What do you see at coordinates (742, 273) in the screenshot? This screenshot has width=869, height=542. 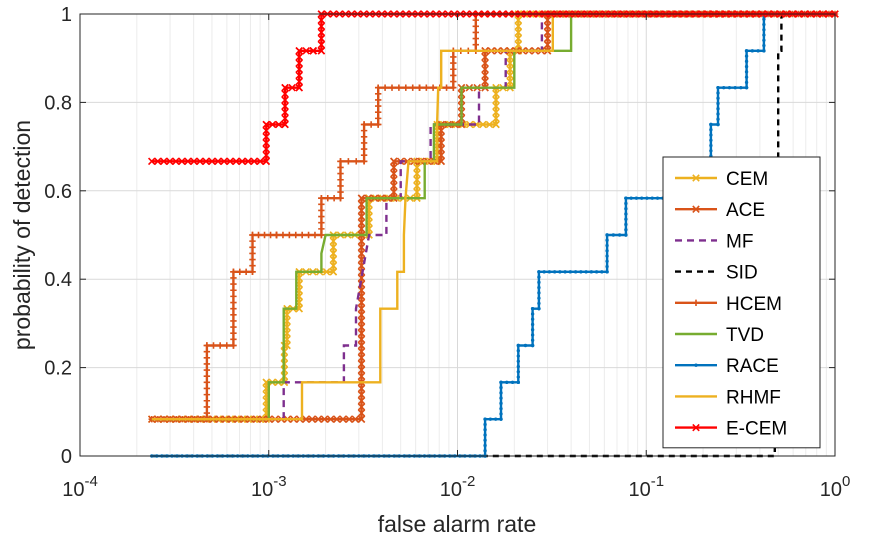 I see `legend-label: SID` at bounding box center [742, 273].